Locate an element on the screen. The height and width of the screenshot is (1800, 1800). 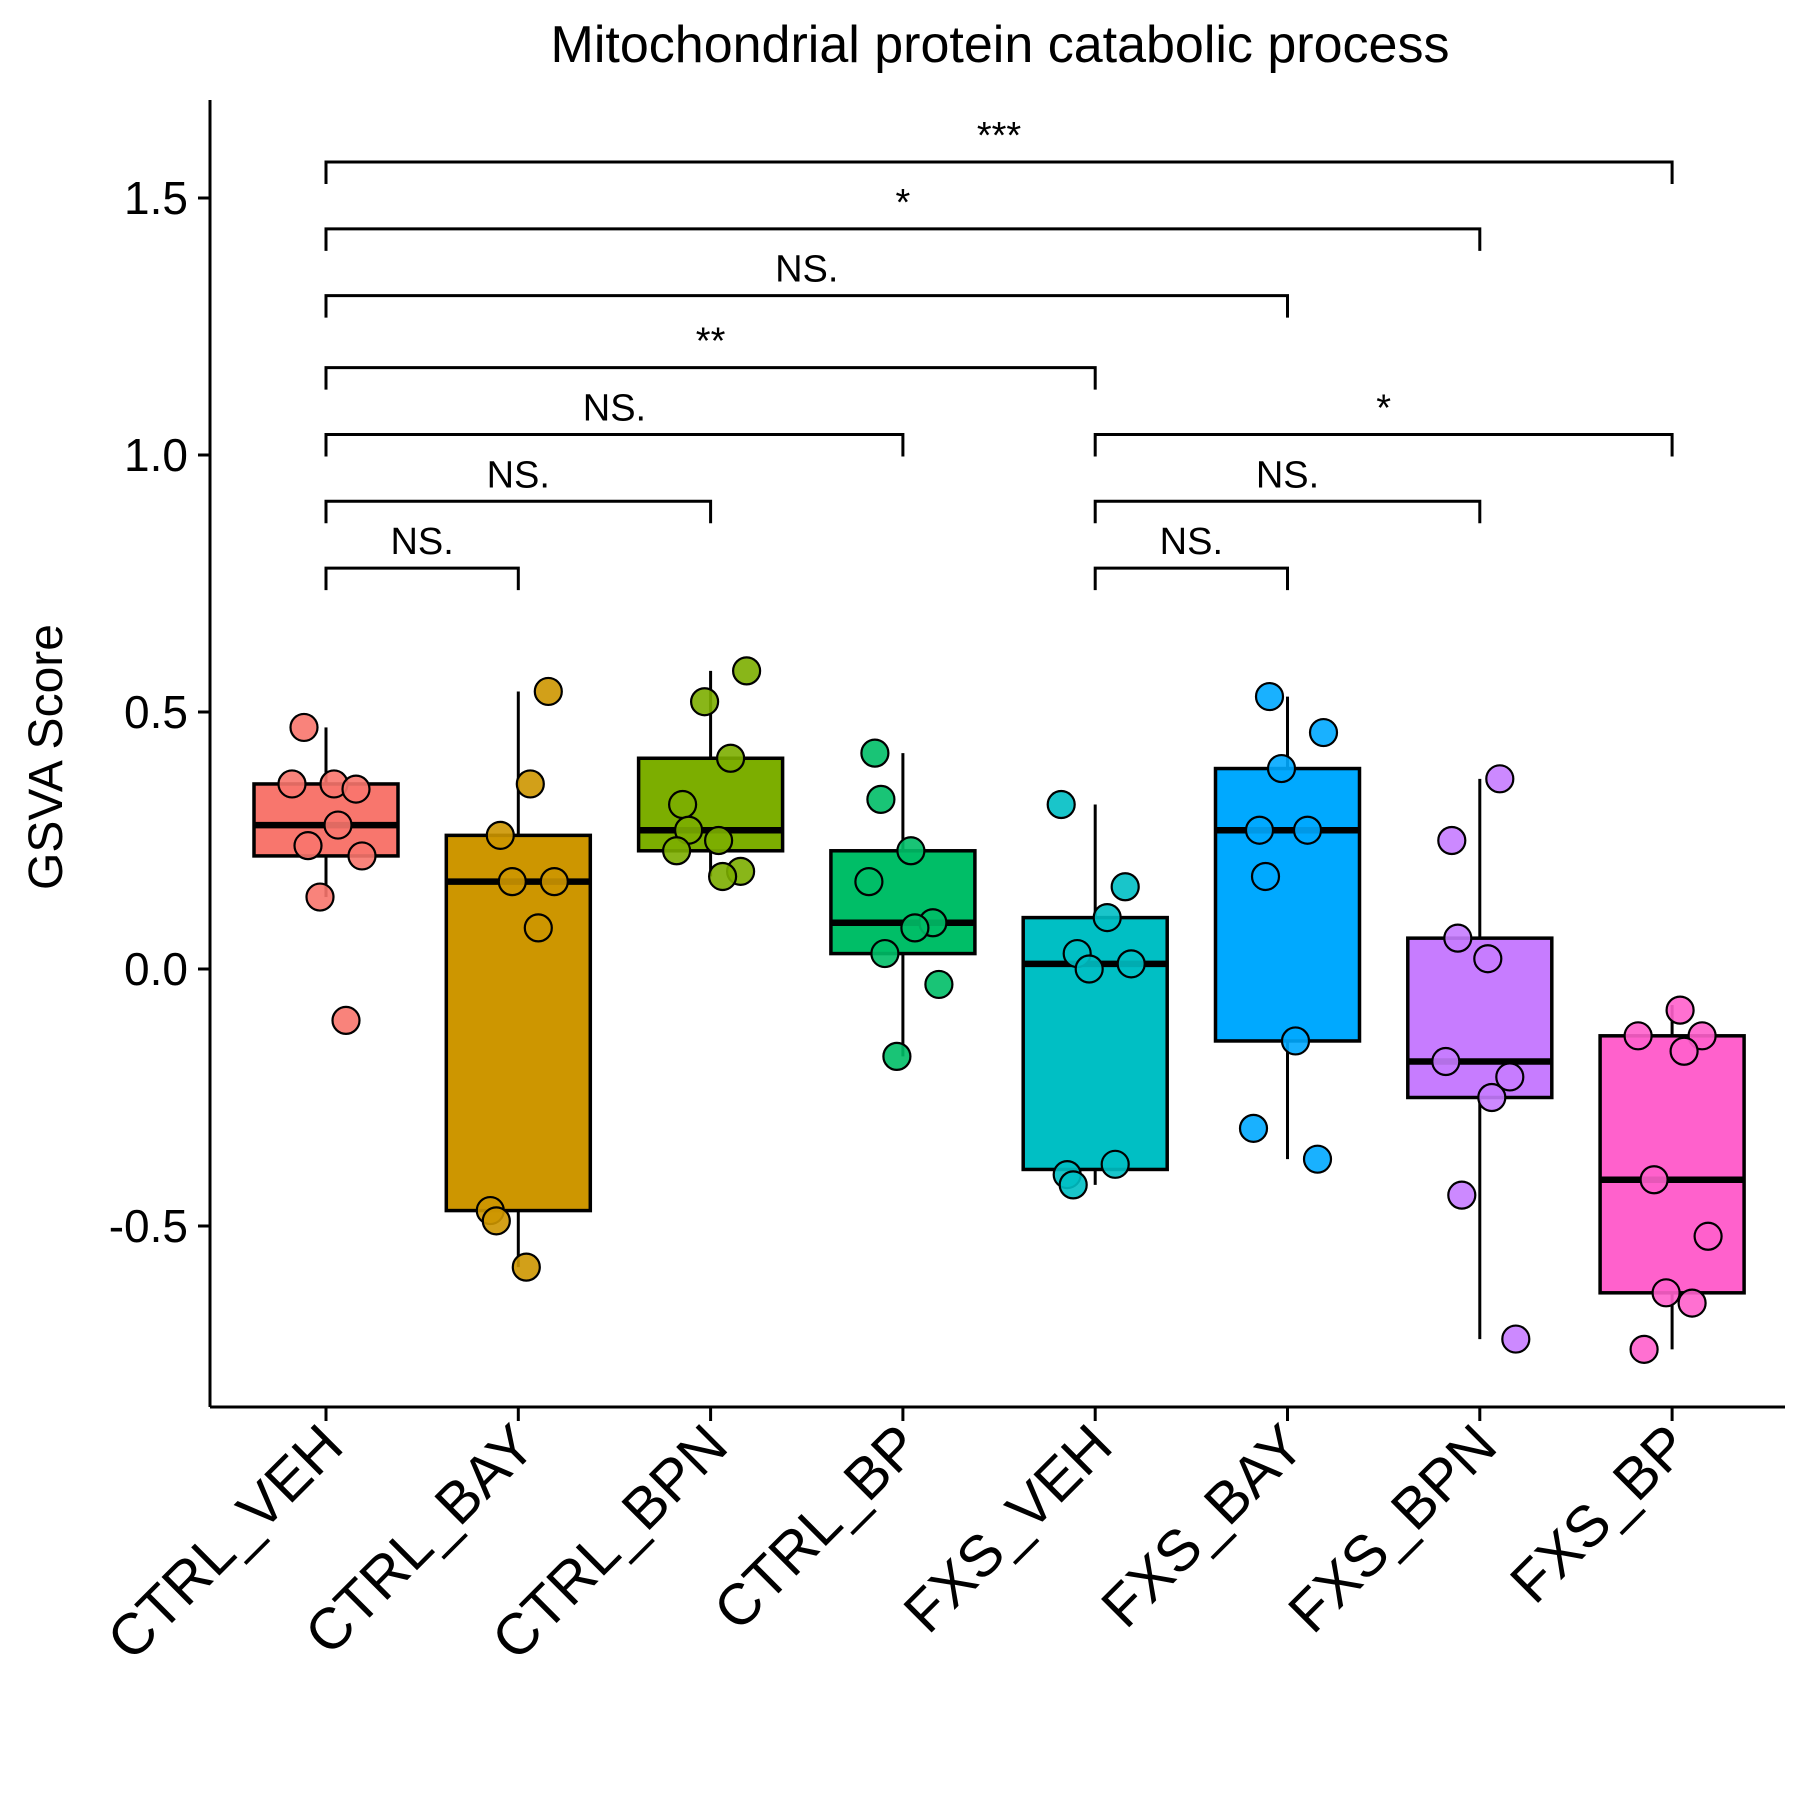
box-ctrl-bp is located at coordinates (903, 902).